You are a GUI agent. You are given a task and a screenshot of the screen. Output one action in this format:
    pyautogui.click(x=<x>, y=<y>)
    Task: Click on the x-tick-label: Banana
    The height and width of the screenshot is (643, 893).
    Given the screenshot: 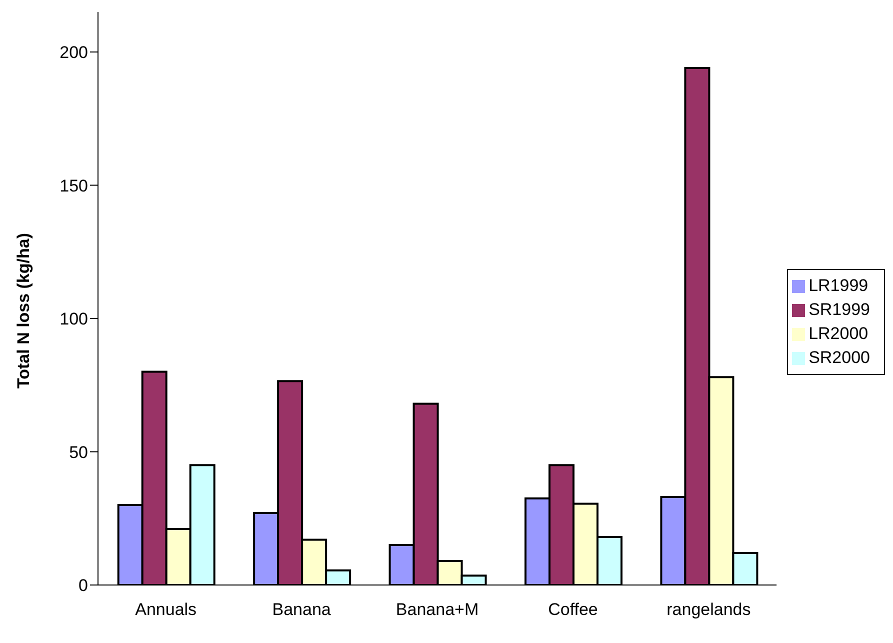 What is the action you would take?
    pyautogui.click(x=302, y=610)
    